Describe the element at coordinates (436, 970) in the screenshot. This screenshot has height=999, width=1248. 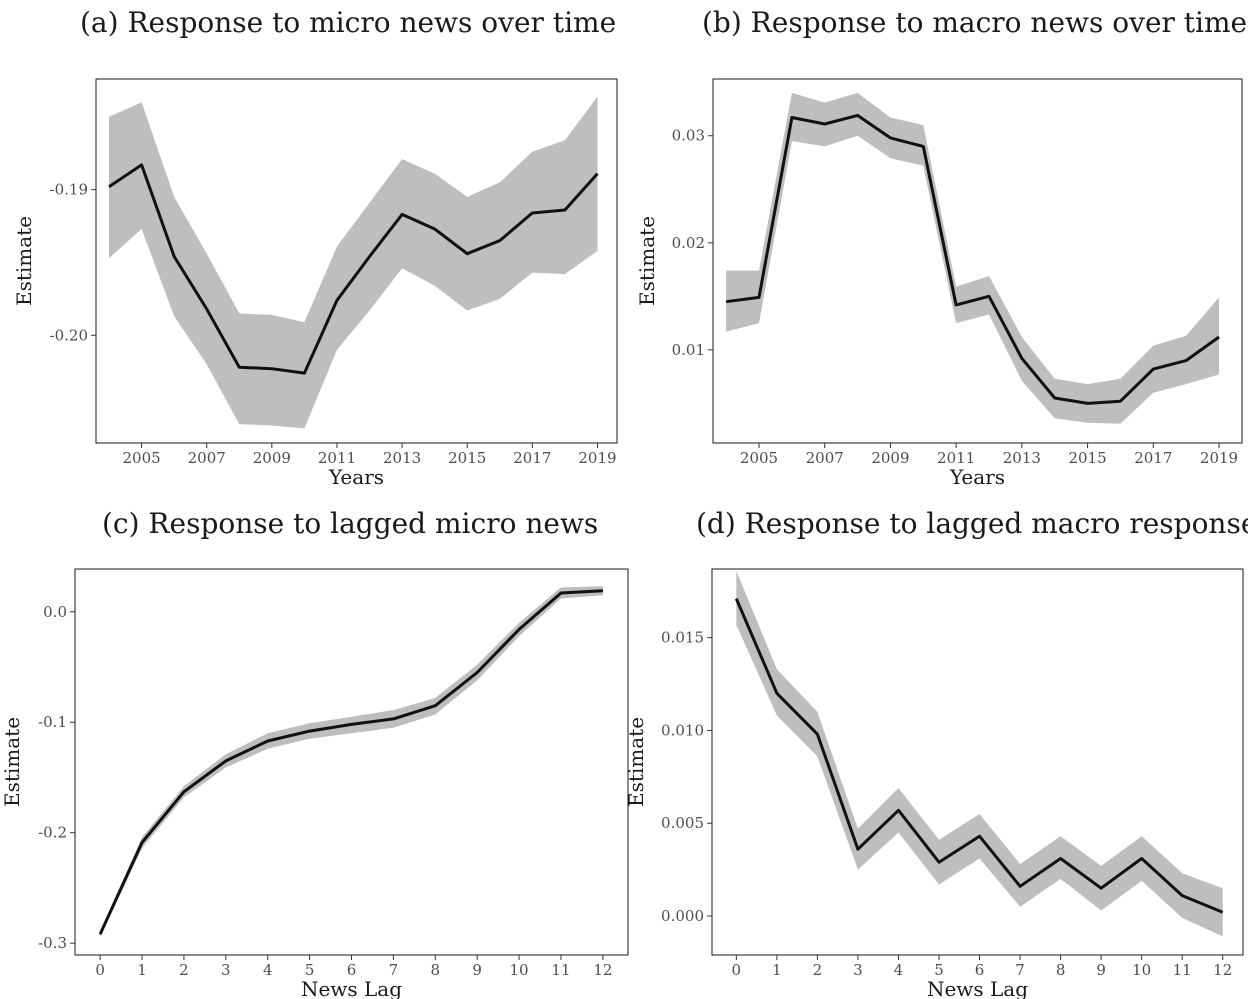
I see `panel-c-x-tick-label: 8` at that location.